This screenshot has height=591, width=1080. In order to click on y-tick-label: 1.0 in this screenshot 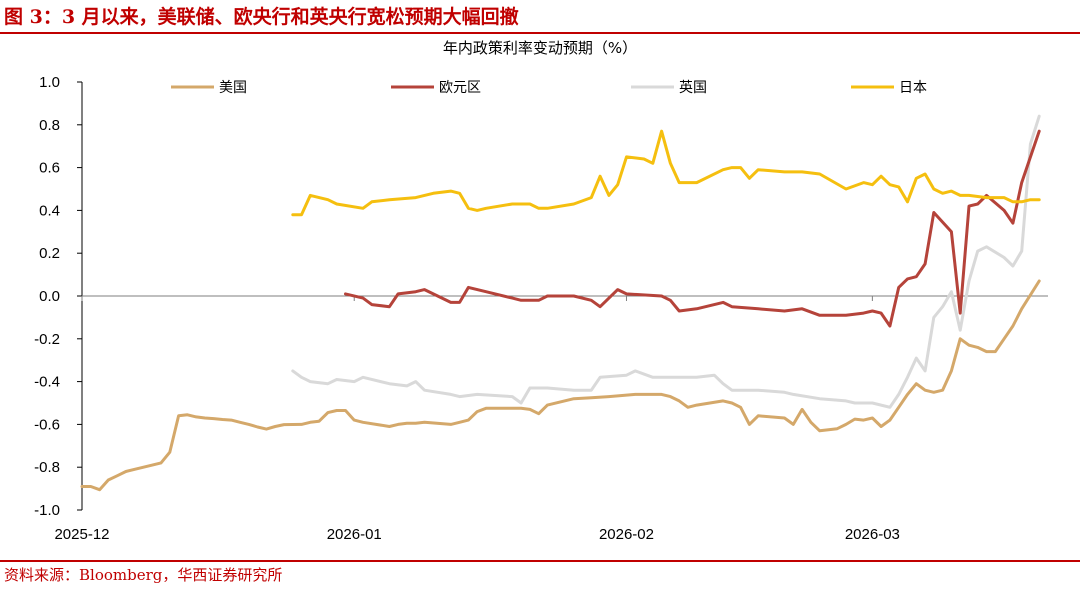, I will do `click(49, 82)`.